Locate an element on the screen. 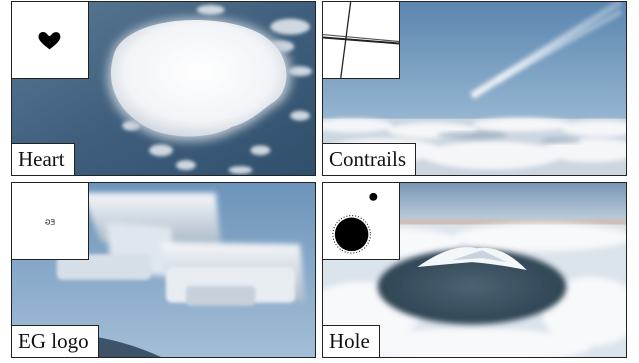 Image resolution: width=639 pixels, height=363 pixels. eg-logo-mask-text: EG is located at coordinates (50, 222).